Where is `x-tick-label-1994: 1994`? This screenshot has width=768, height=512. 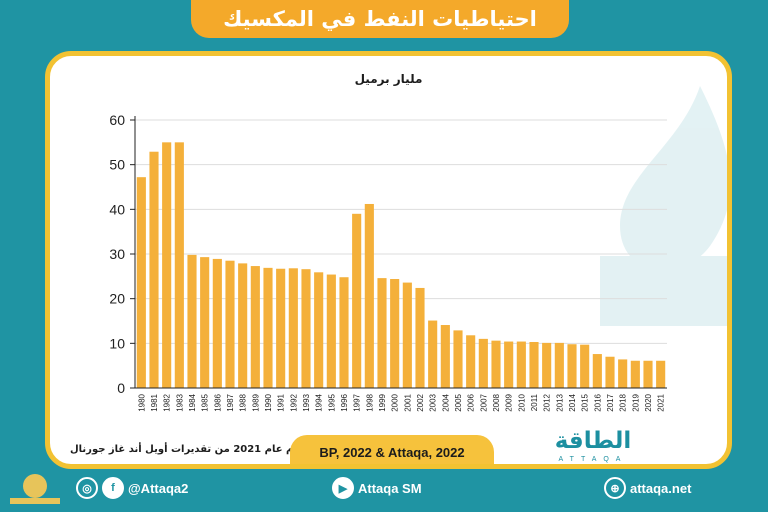
x-tick-label-1994: 1994 is located at coordinates (319, 402).